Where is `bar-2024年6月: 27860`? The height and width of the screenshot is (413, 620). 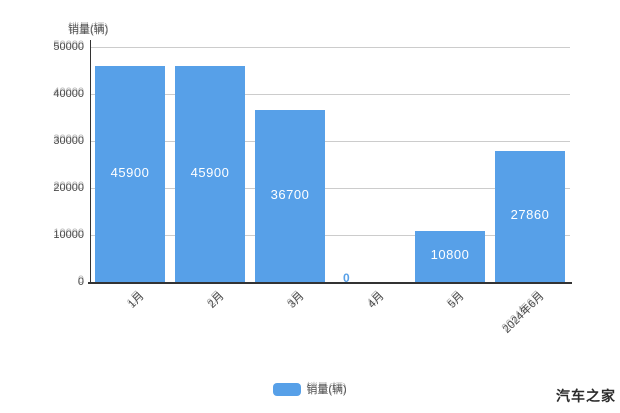 bar-2024年6月: 27860 is located at coordinates (530, 216).